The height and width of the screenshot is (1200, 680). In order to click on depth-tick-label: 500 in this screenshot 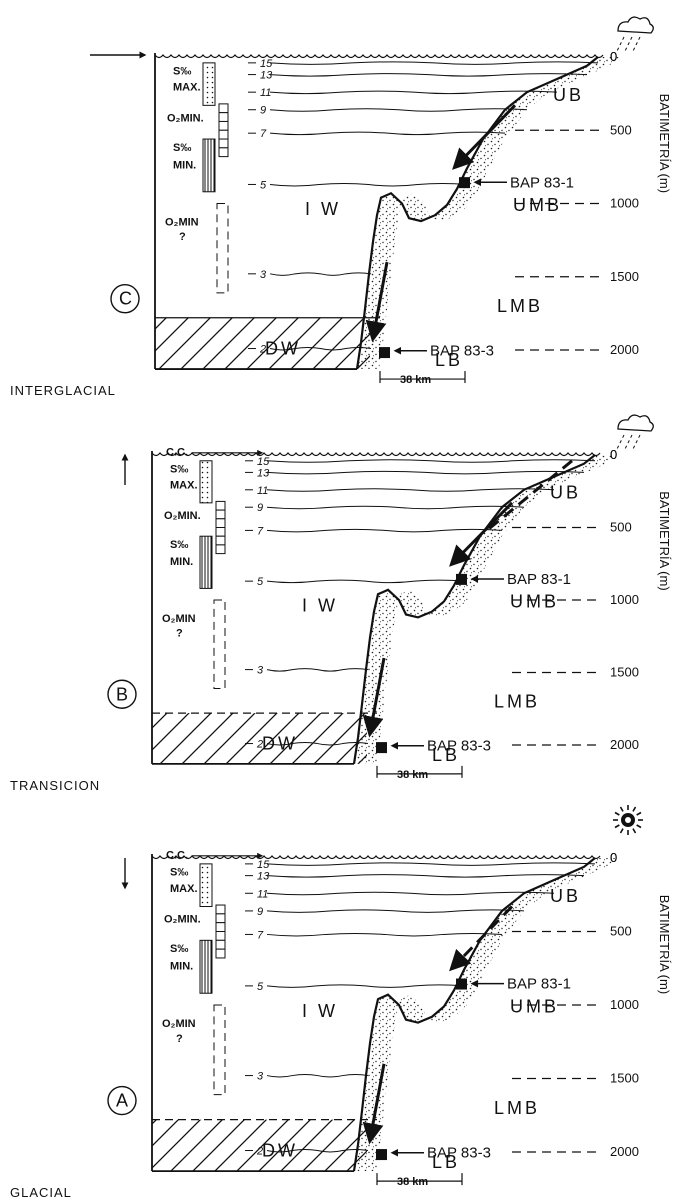, I will do `click(621, 527)`.